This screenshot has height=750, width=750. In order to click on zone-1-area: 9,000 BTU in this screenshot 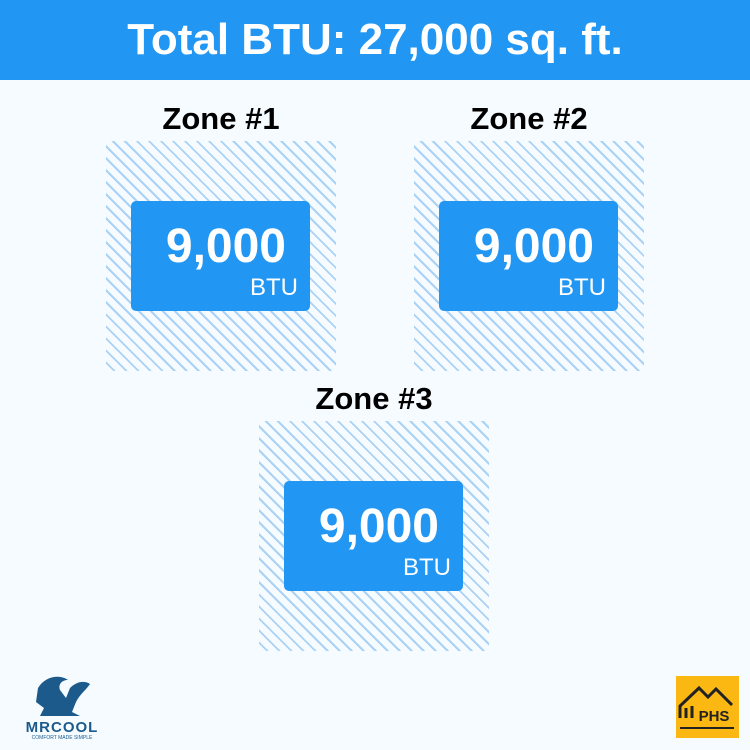, I will do `click(221, 256)`.